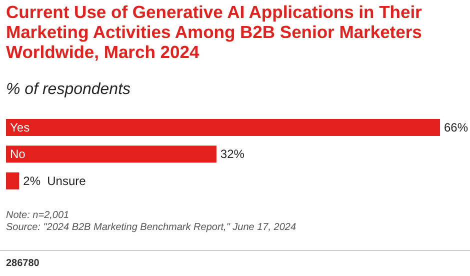 The height and width of the screenshot is (276, 470). What do you see at coordinates (23, 263) in the screenshot?
I see `text: 286780` at bounding box center [23, 263].